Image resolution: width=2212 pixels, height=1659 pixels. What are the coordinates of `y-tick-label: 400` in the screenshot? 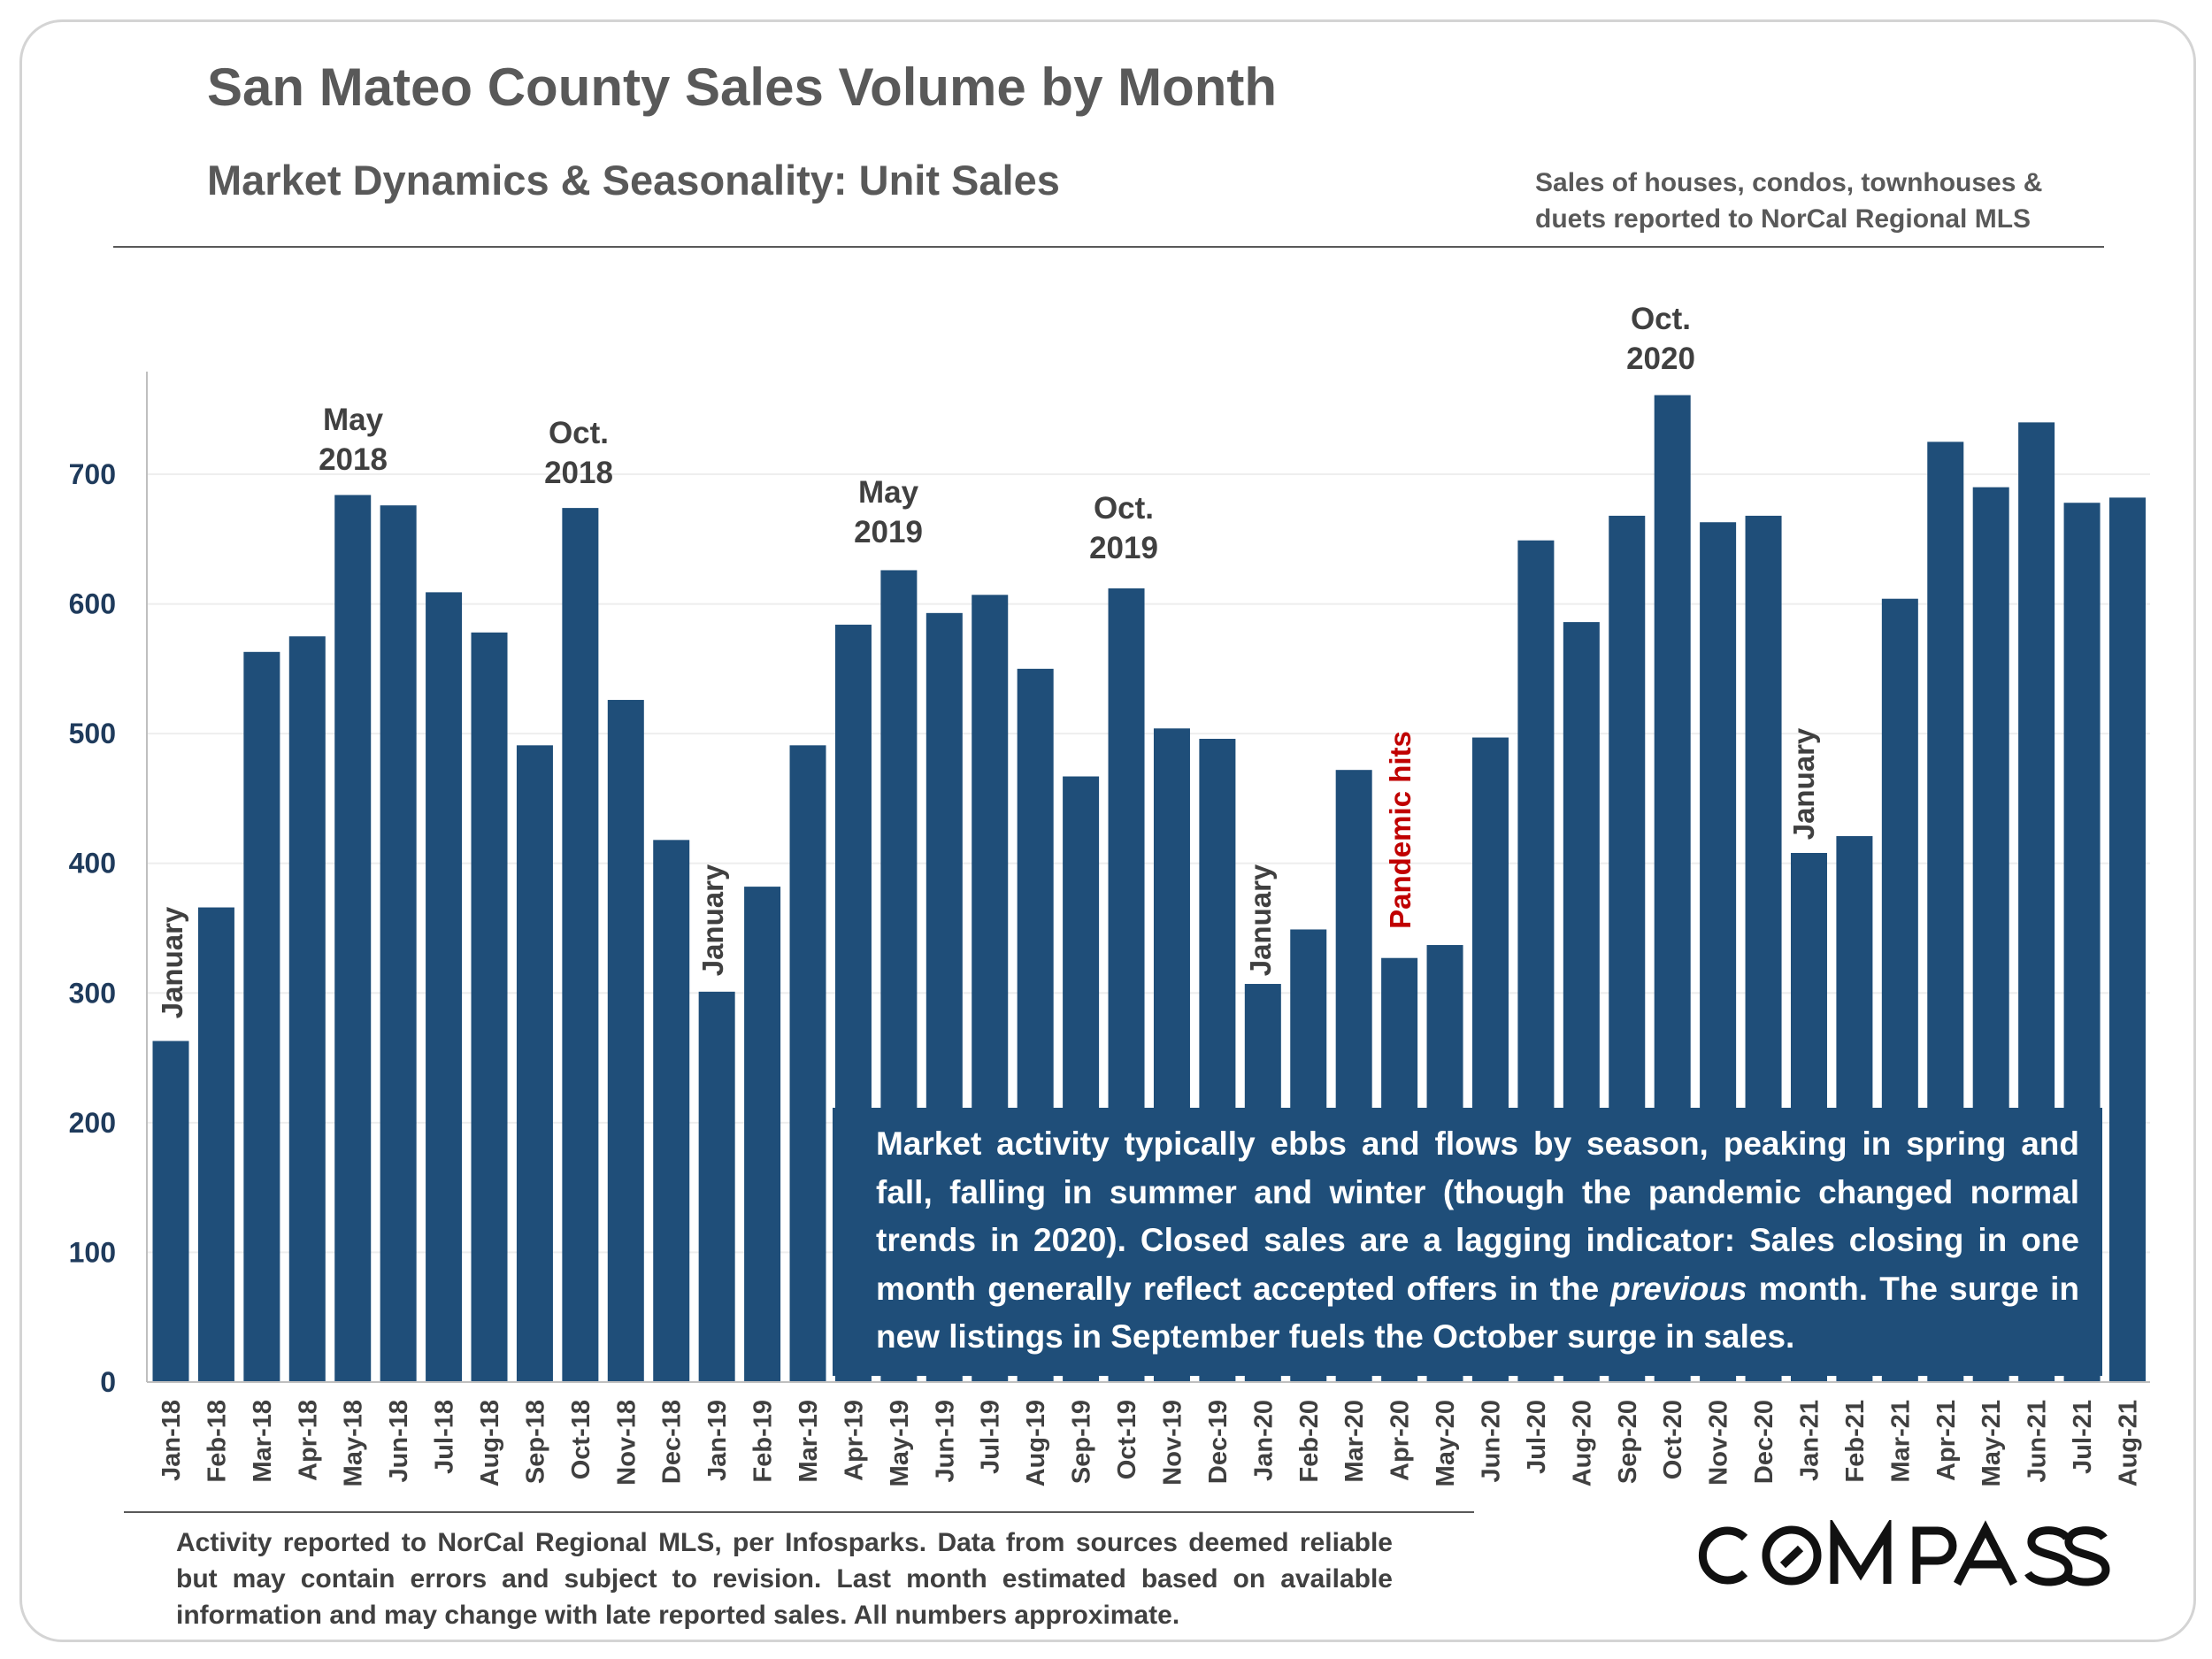 It's located at (93, 864).